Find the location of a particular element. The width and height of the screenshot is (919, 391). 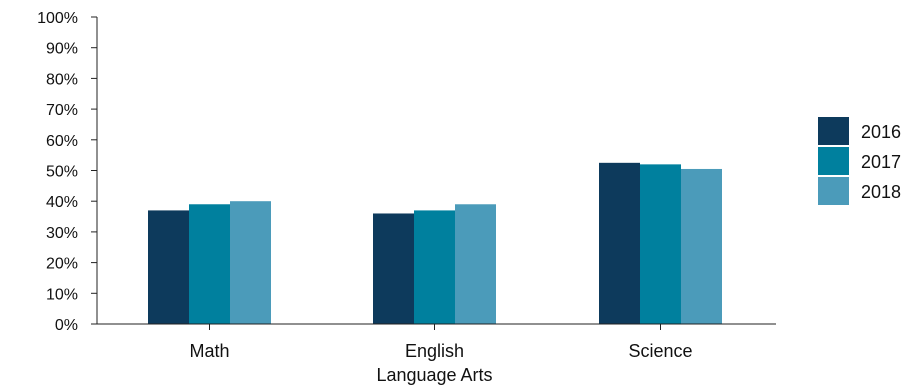

y-tick-label: 80% is located at coordinates (62, 79).